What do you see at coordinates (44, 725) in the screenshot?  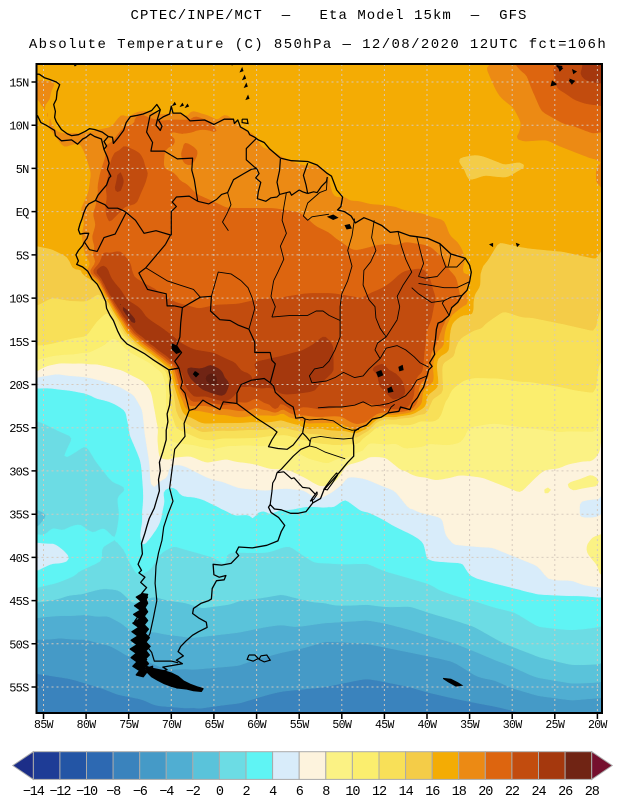 I see `svg-text: 85W` at bounding box center [44, 725].